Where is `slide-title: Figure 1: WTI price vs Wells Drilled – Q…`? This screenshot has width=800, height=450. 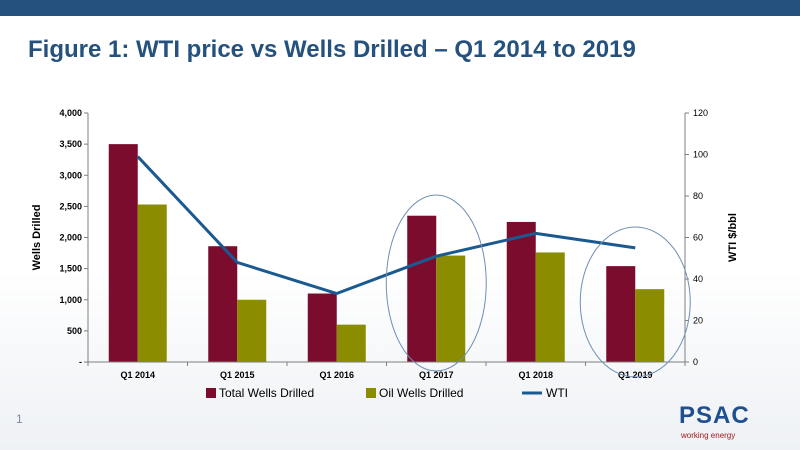
slide-title: Figure 1: WTI price vs Wells Drilled – Q… is located at coordinates (332, 49).